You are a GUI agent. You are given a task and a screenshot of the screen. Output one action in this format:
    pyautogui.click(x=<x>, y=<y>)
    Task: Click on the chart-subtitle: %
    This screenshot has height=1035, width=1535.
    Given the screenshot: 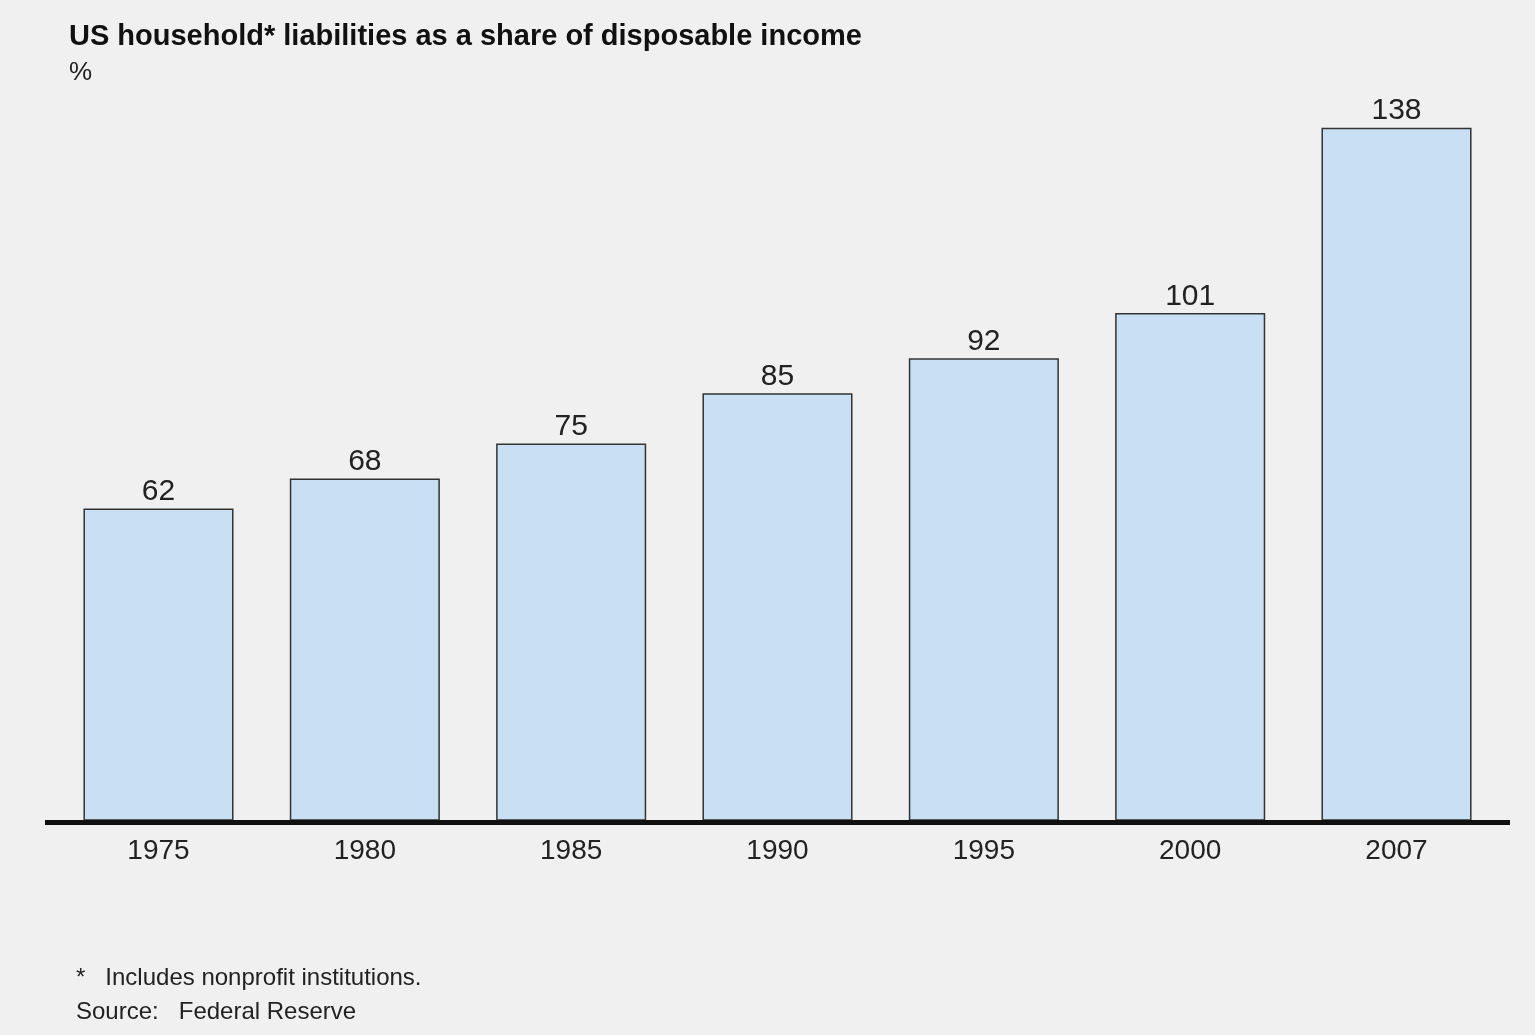 What is the action you would take?
    pyautogui.click(x=81, y=71)
    